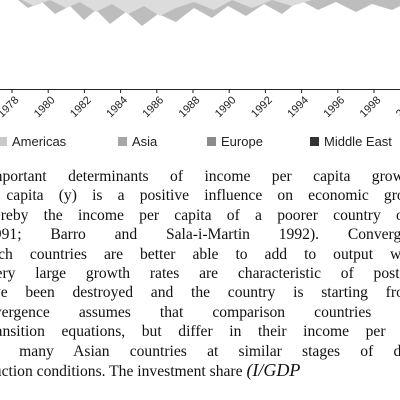 The width and height of the screenshot is (400, 400). I want to click on legend-label-middle-east: Middle East, so click(358, 141).